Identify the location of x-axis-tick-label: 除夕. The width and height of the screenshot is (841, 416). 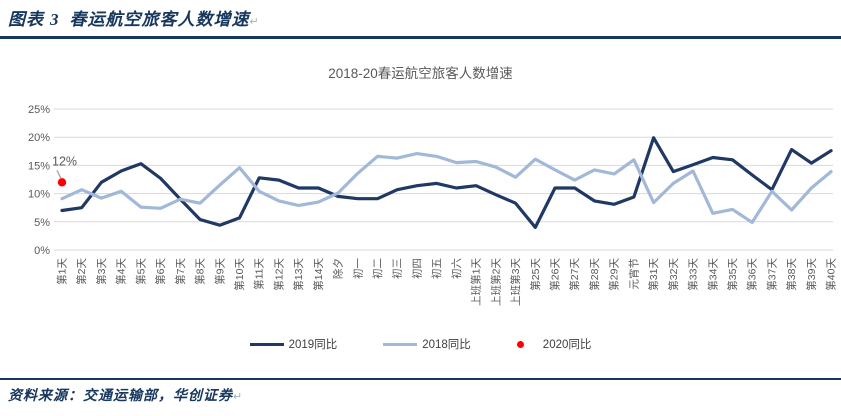
(338, 268).